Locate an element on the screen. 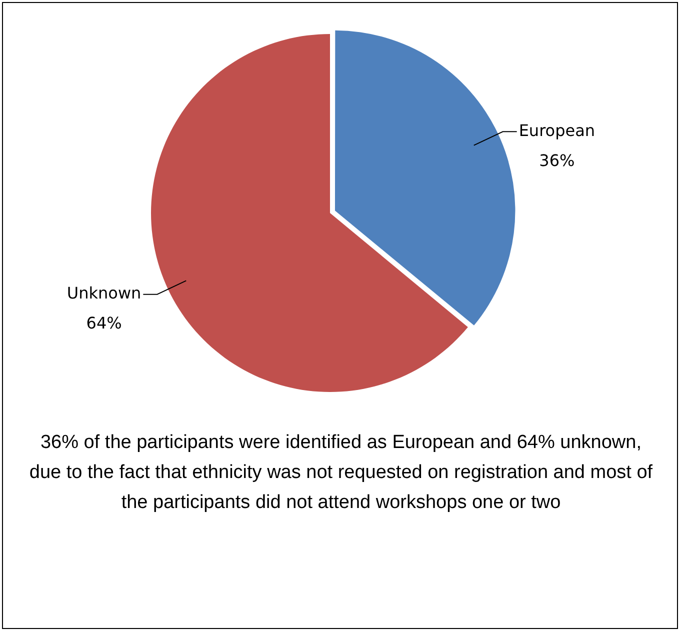  data-label: 36% is located at coordinates (557, 160).